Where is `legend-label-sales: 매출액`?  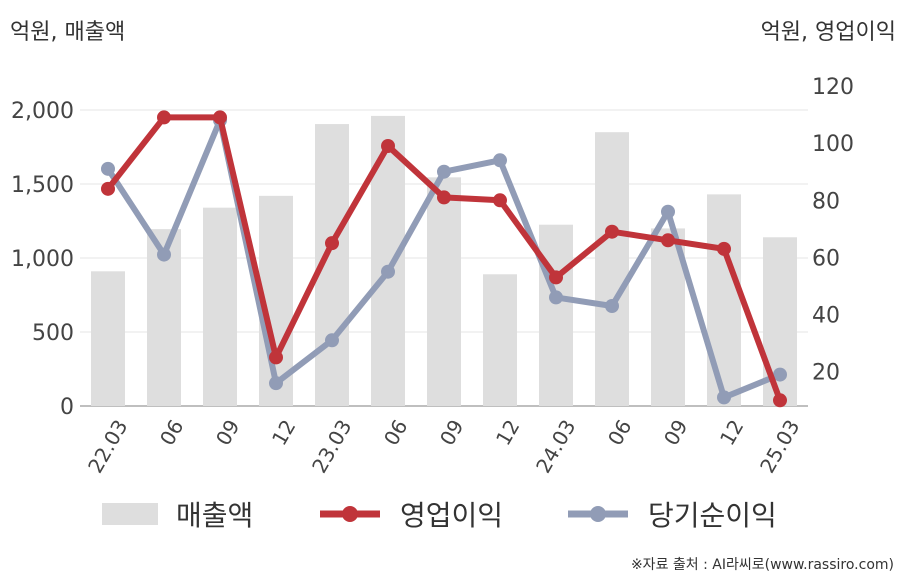 legend-label-sales: 매출액 is located at coordinates (215, 515).